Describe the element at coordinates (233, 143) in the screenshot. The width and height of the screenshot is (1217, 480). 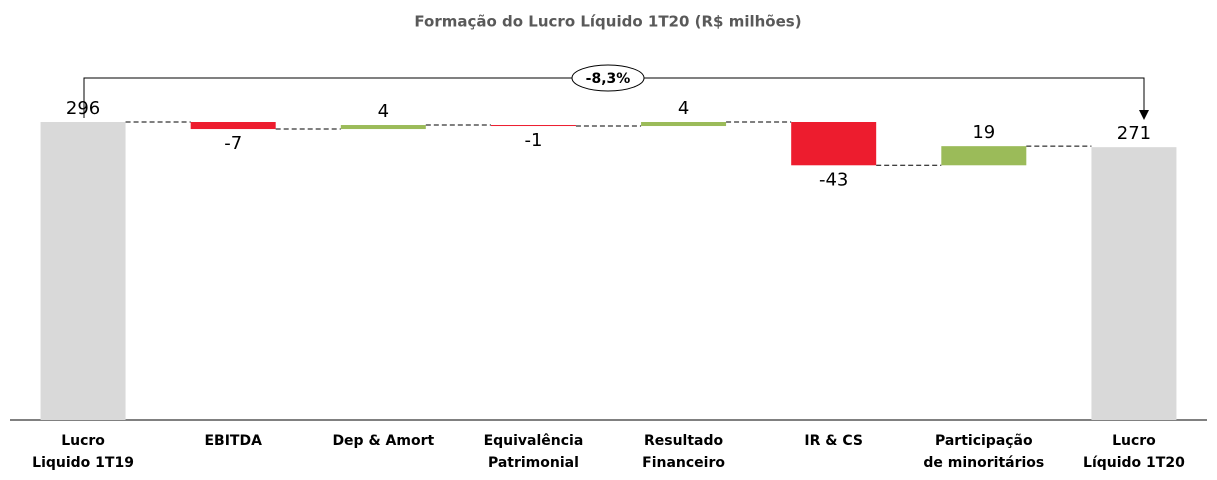
I see `value-label: -7` at that location.